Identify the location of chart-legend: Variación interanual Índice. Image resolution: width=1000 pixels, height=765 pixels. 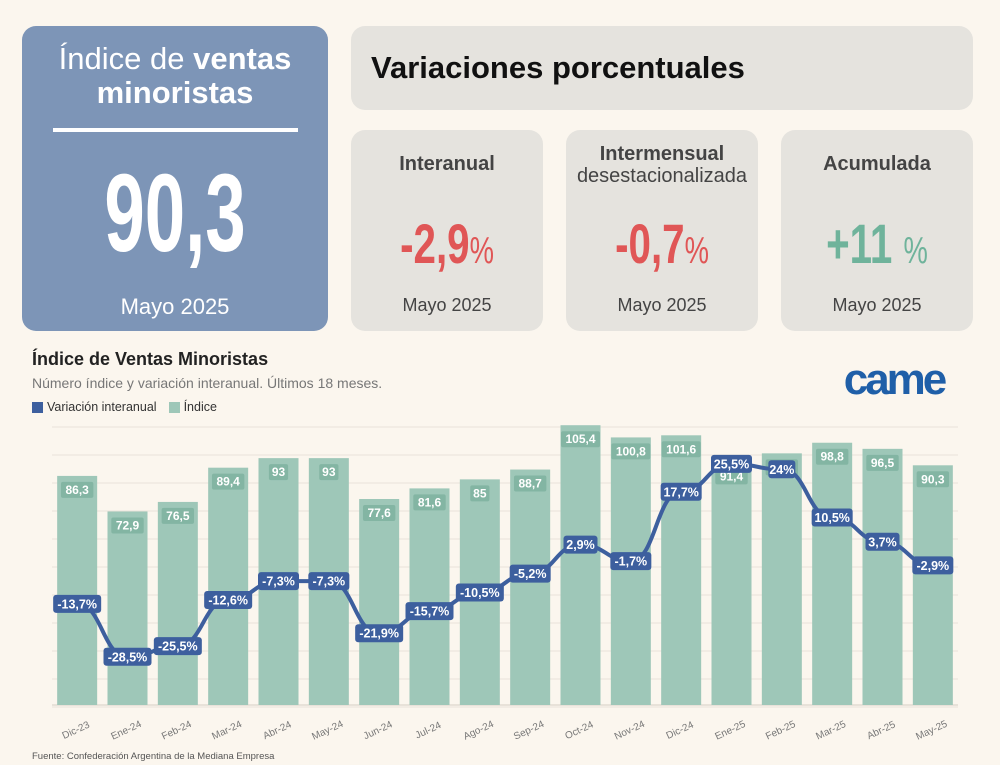
(130, 407).